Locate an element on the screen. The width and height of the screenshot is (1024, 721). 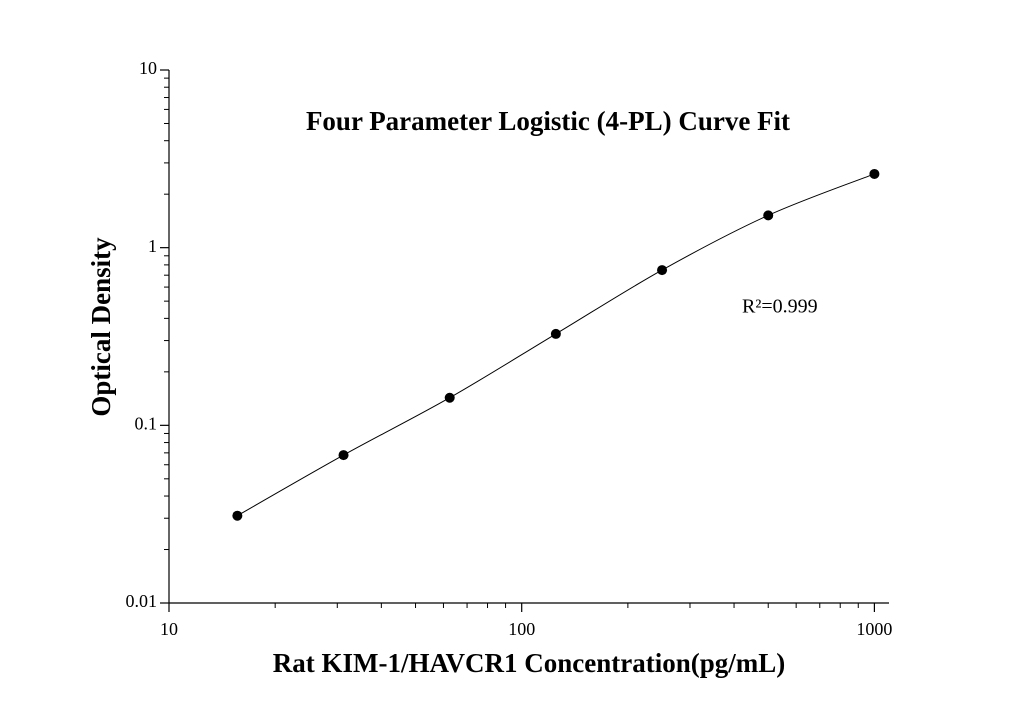
y-tick-label: 10 is located at coordinates (148, 68).